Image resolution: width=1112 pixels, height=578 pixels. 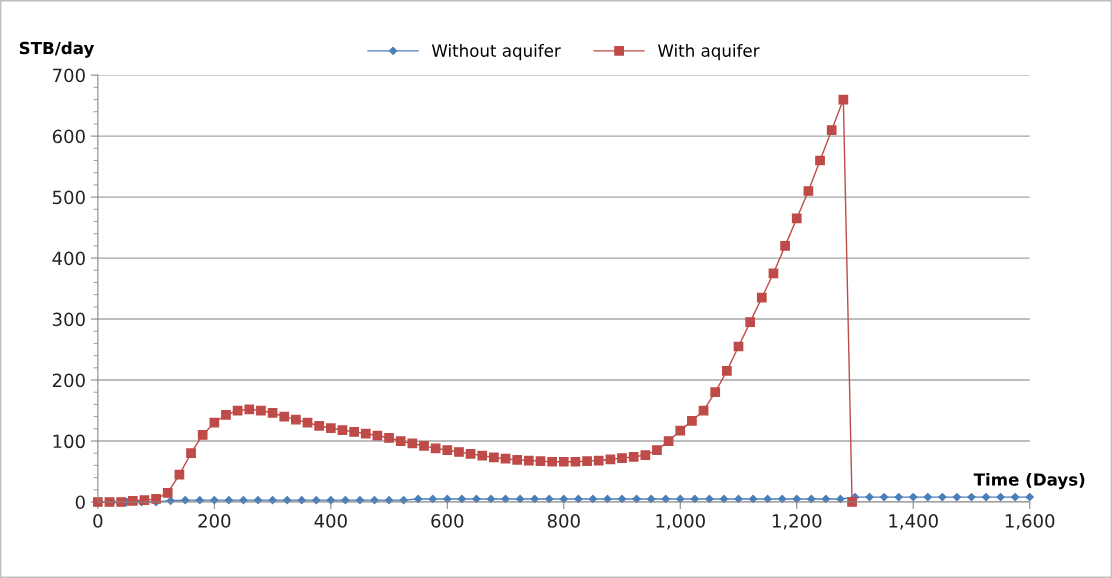 I want to click on y-tick-label: 0, so click(x=80, y=502).